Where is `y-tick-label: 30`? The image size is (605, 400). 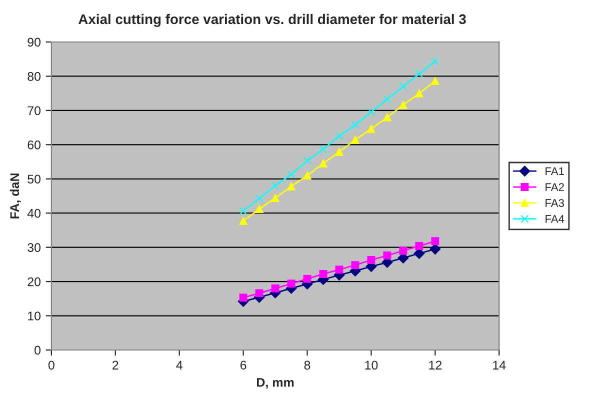 y-tick-label: 30 is located at coordinates (34, 247).